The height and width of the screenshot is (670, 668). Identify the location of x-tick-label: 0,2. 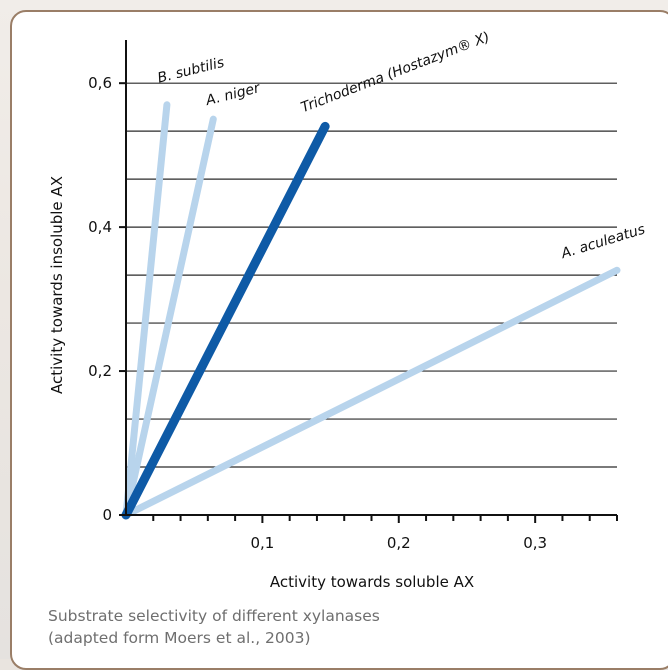
(399, 543).